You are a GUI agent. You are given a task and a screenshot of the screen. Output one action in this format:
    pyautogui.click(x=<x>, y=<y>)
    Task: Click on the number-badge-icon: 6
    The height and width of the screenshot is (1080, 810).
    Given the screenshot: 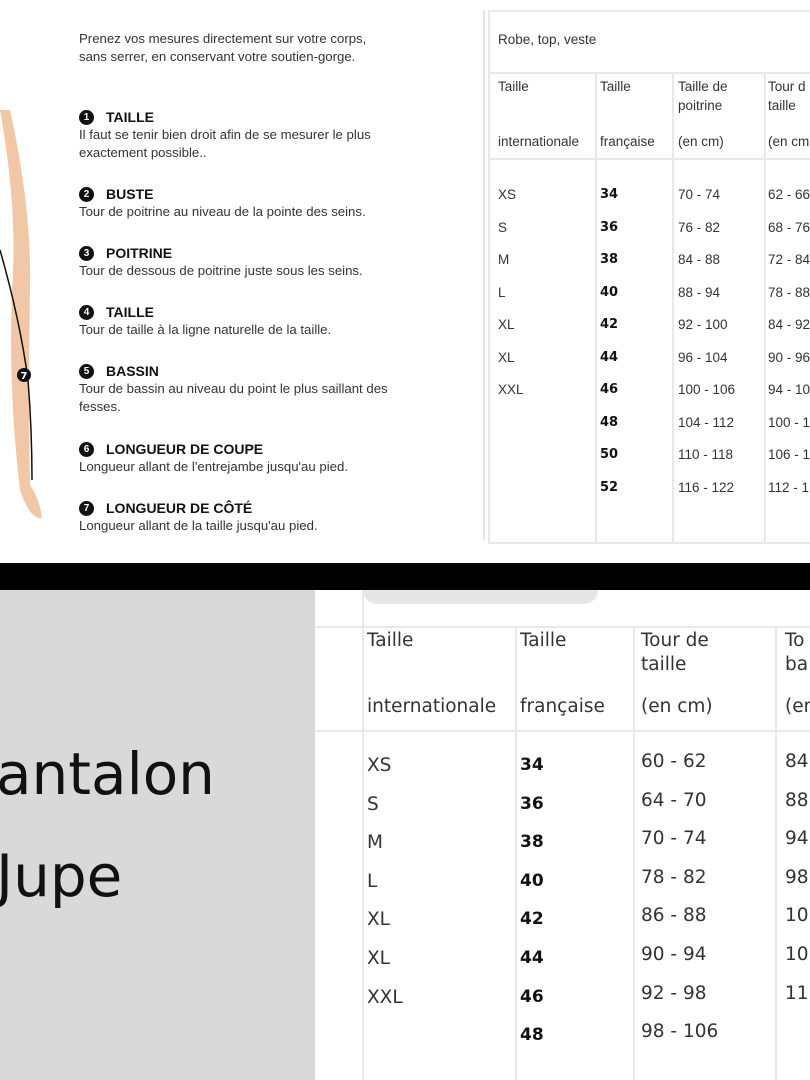 What is the action you would take?
    pyautogui.click(x=86, y=449)
    